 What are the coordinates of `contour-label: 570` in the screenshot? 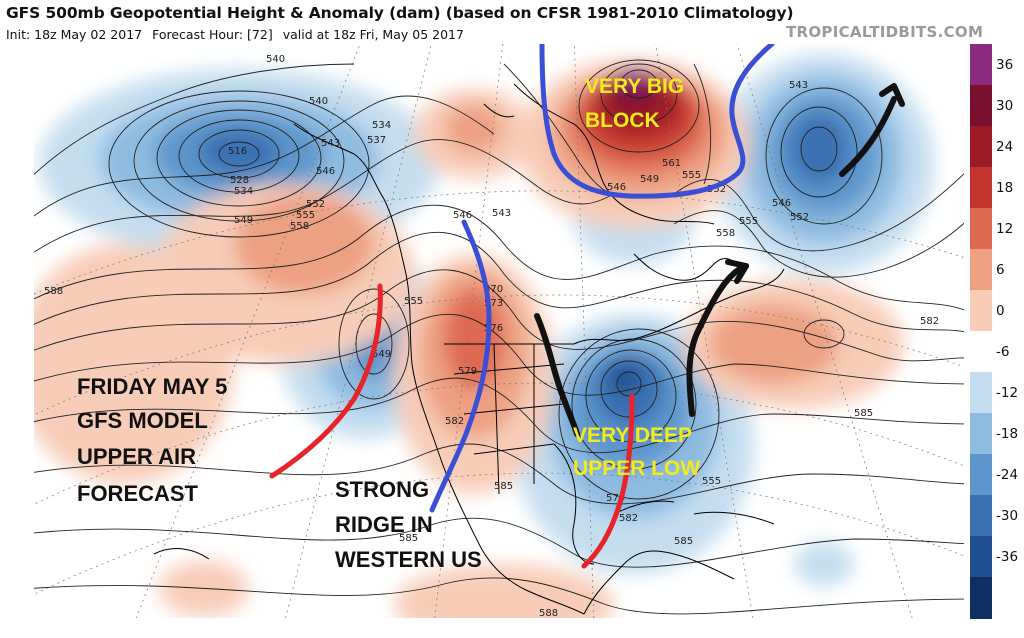 It's located at (493, 289).